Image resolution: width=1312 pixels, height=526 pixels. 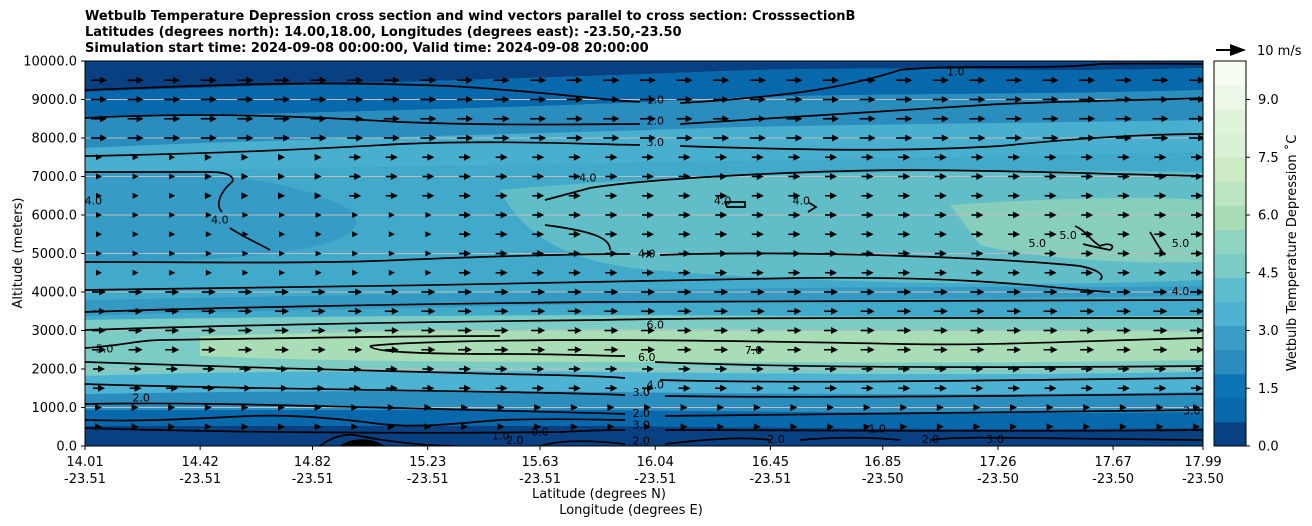 I want to click on contour-label: 2.0, so click(x=776, y=439).